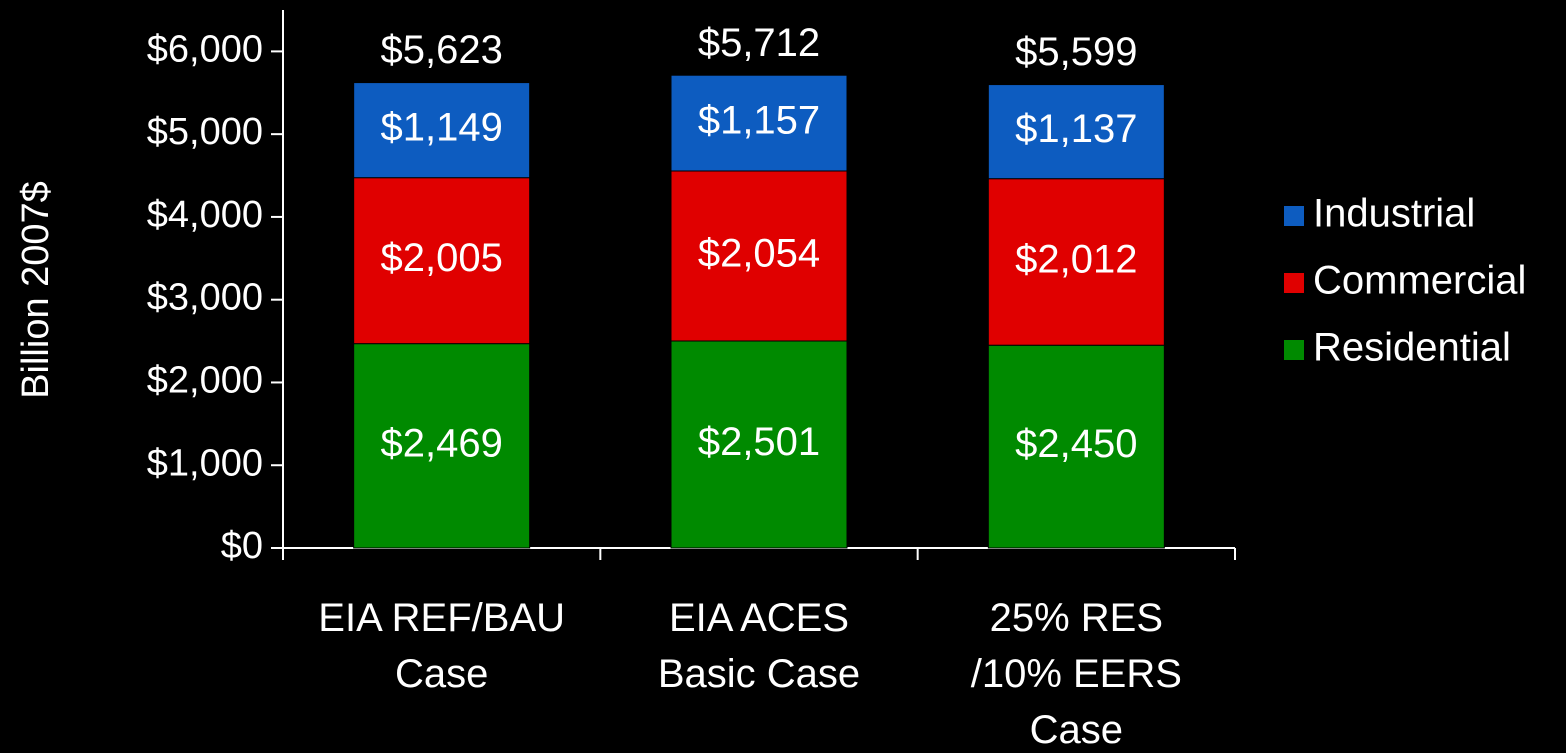 The width and height of the screenshot is (1566, 753). I want to click on legend-label: Residential, so click(1412, 348).